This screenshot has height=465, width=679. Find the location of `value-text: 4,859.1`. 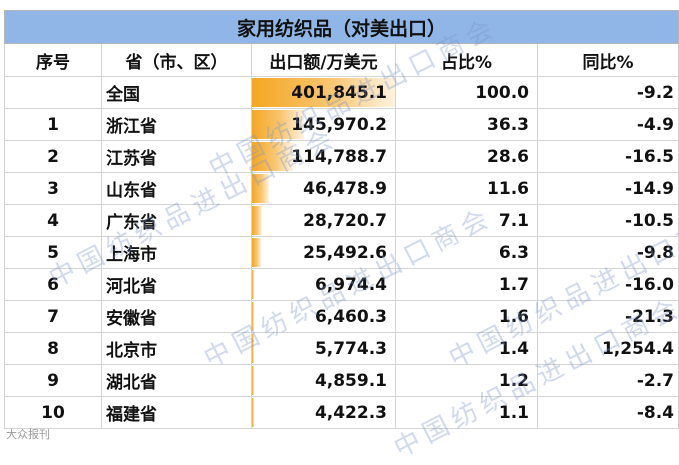

value-text: 4,859.1 is located at coordinates (350, 380).